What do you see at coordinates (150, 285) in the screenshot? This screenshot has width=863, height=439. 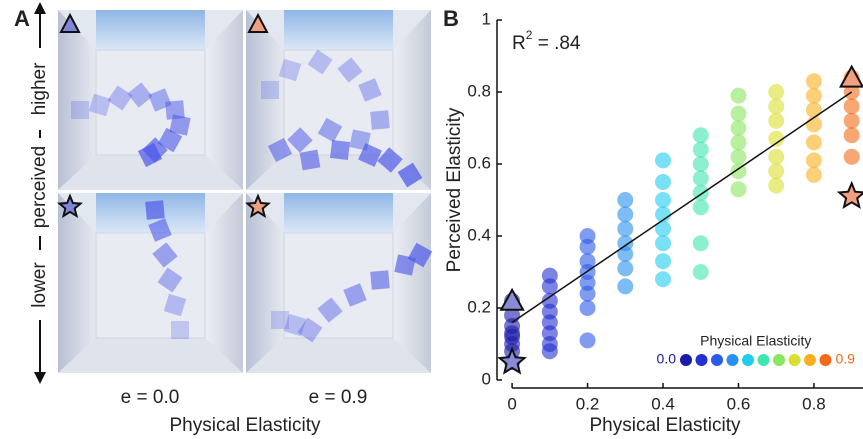 I see `back-wall` at bounding box center [150, 285].